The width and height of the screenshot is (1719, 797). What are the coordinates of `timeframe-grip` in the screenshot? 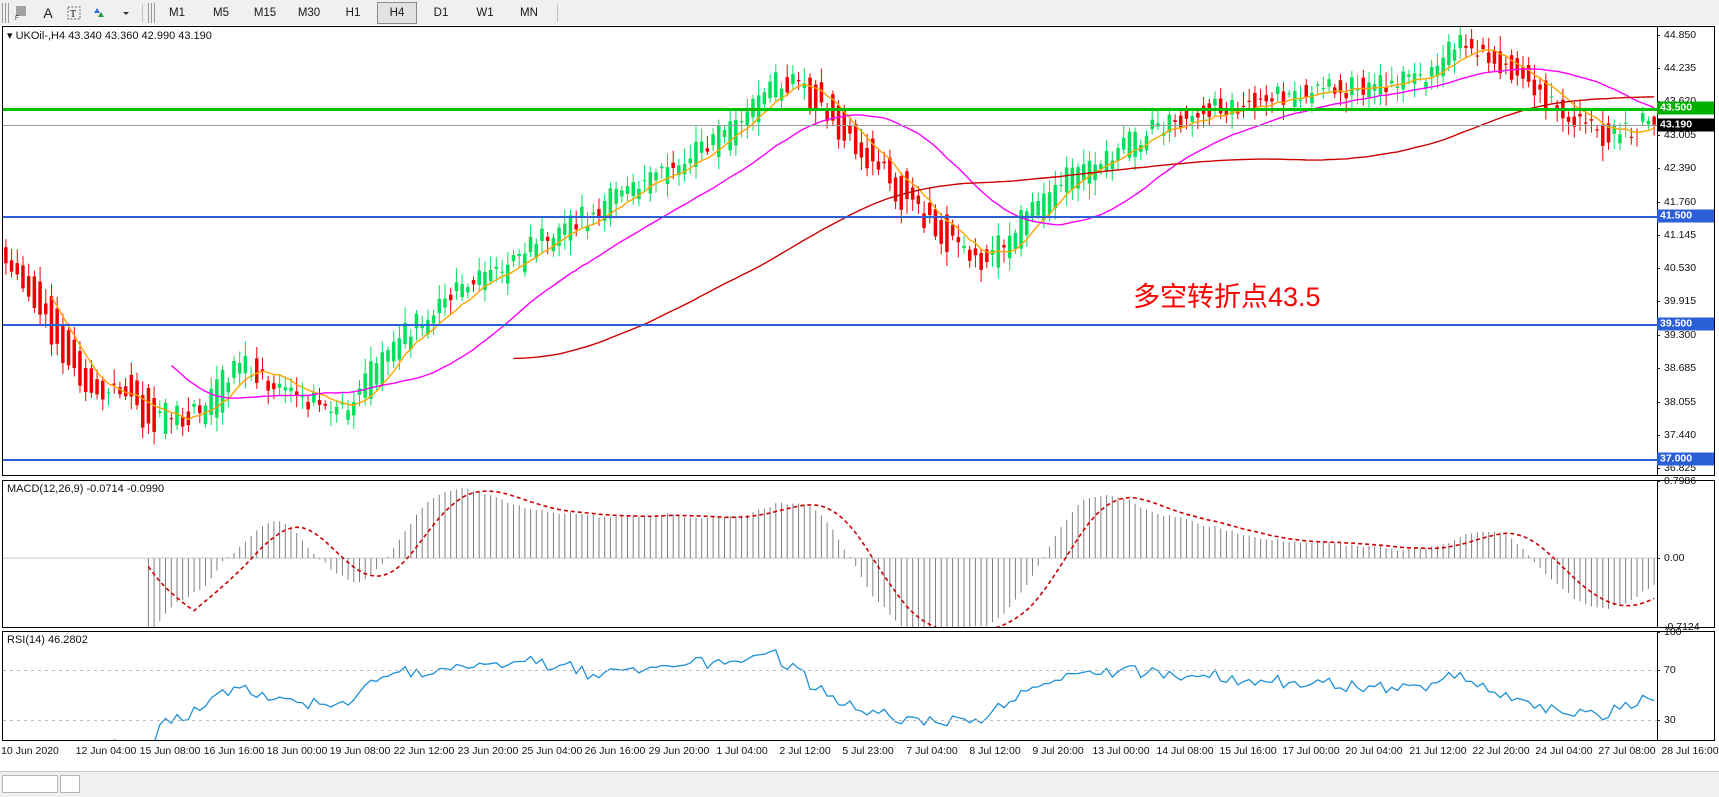 It's located at (151, 12).